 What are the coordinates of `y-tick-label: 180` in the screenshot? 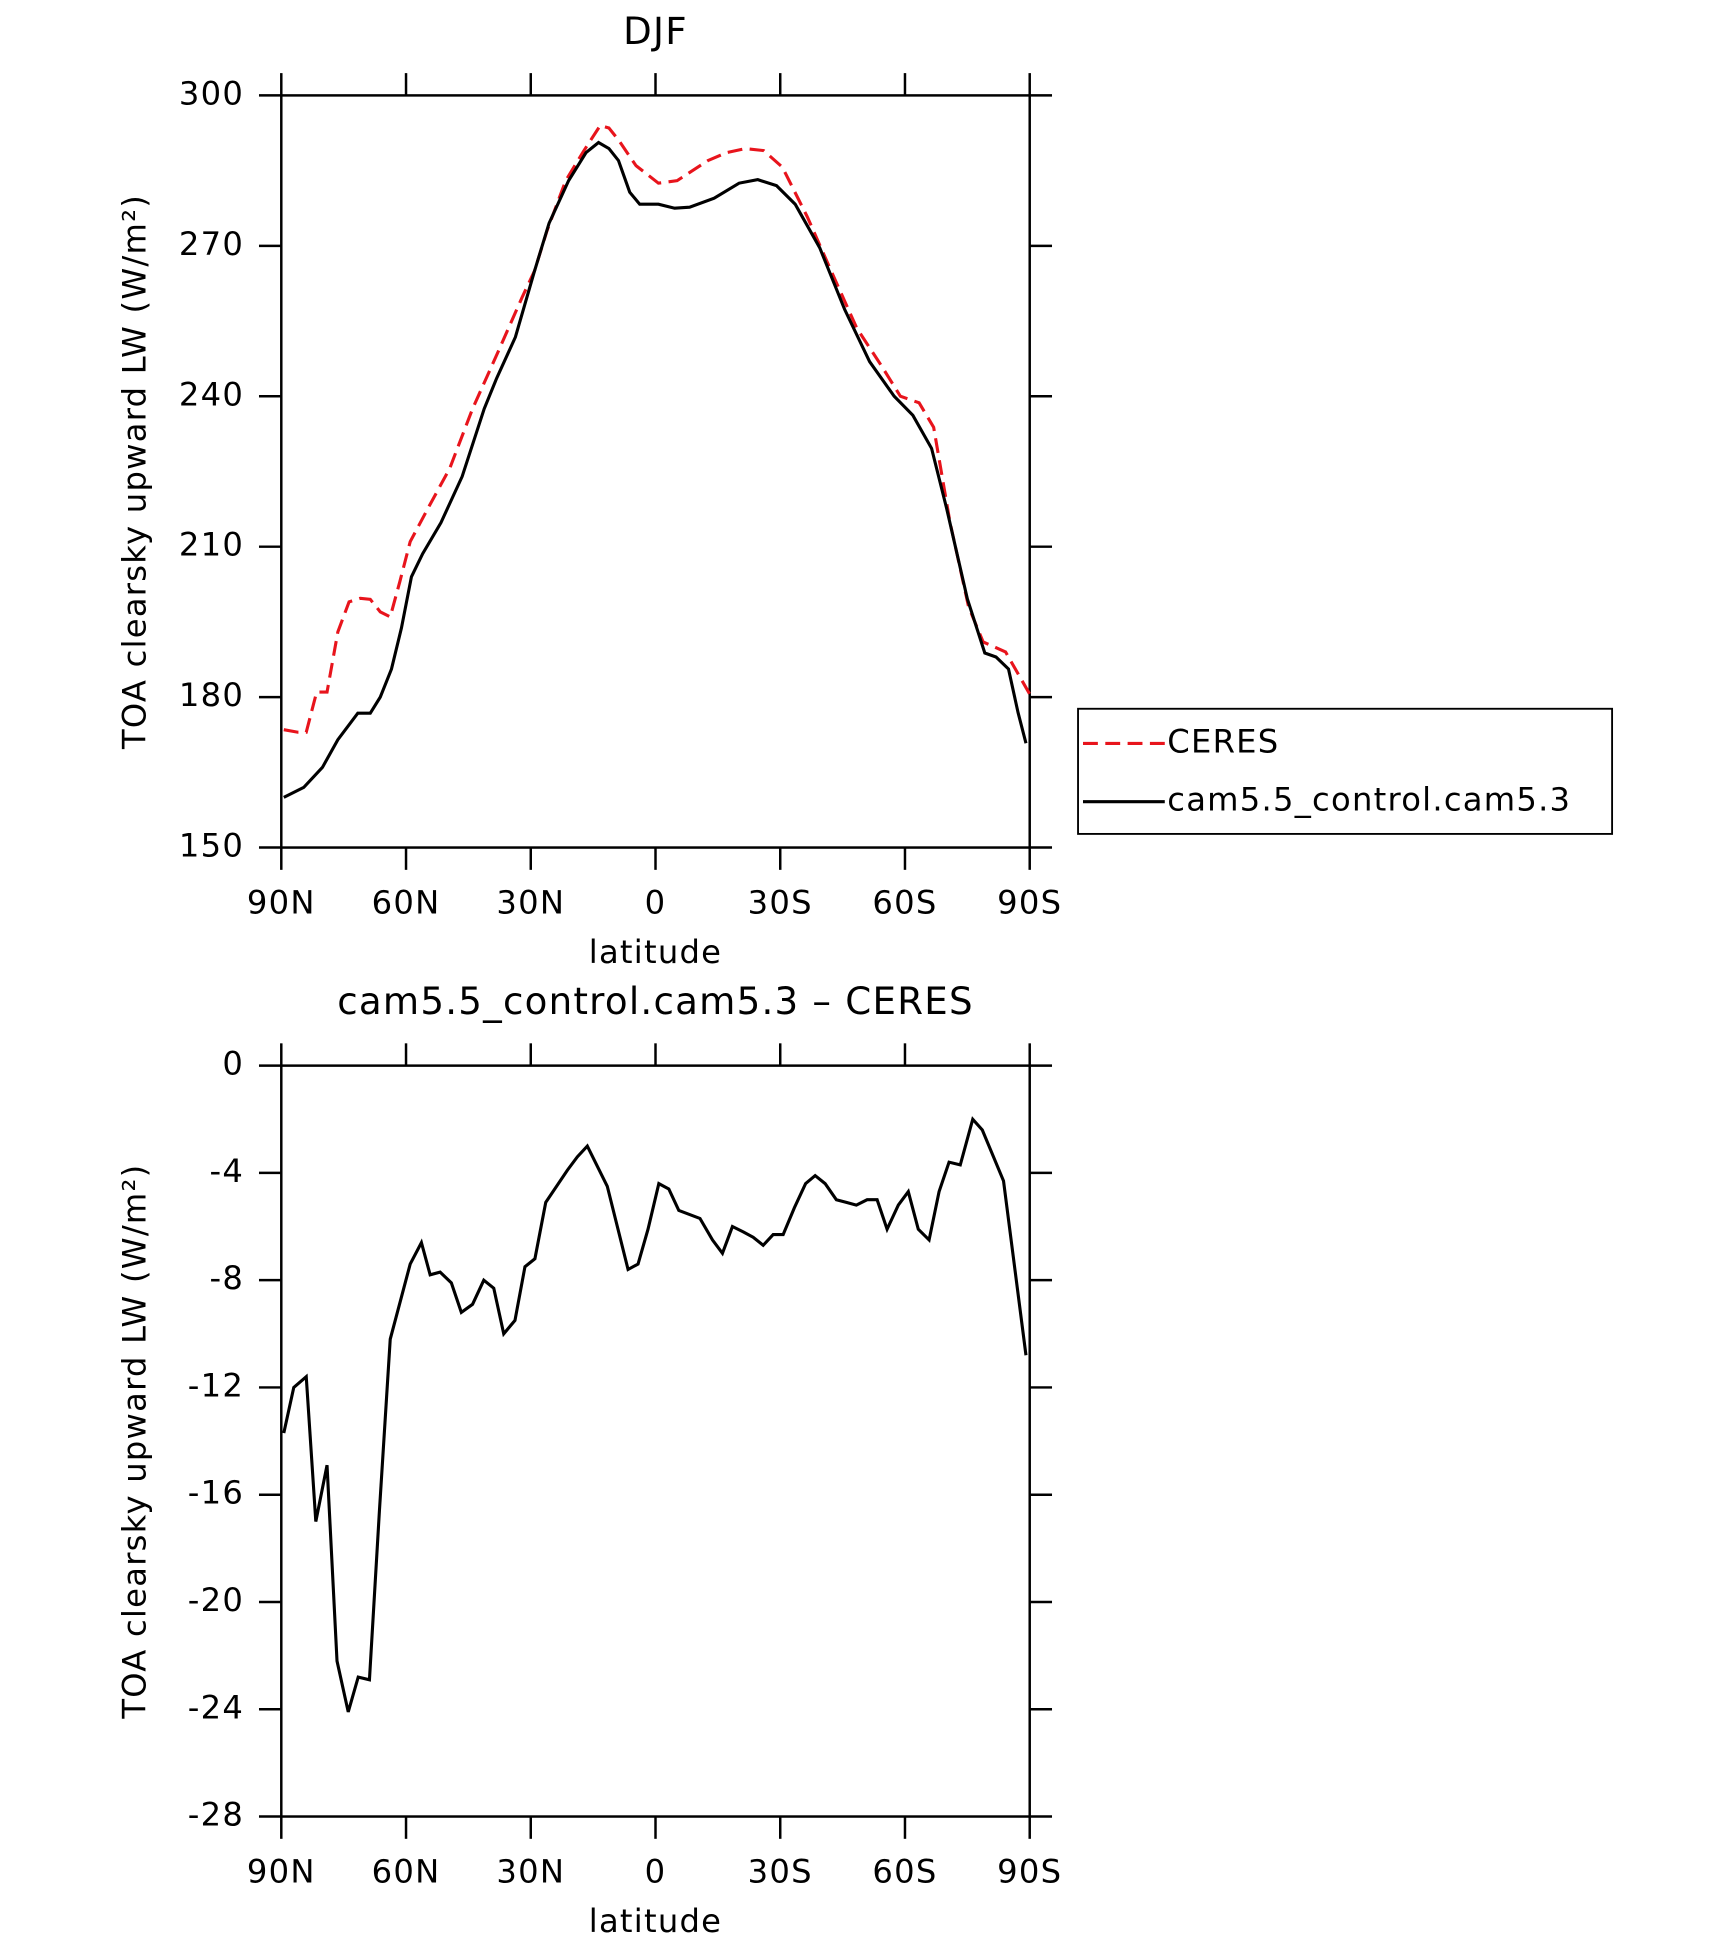 It's located at (211, 695).